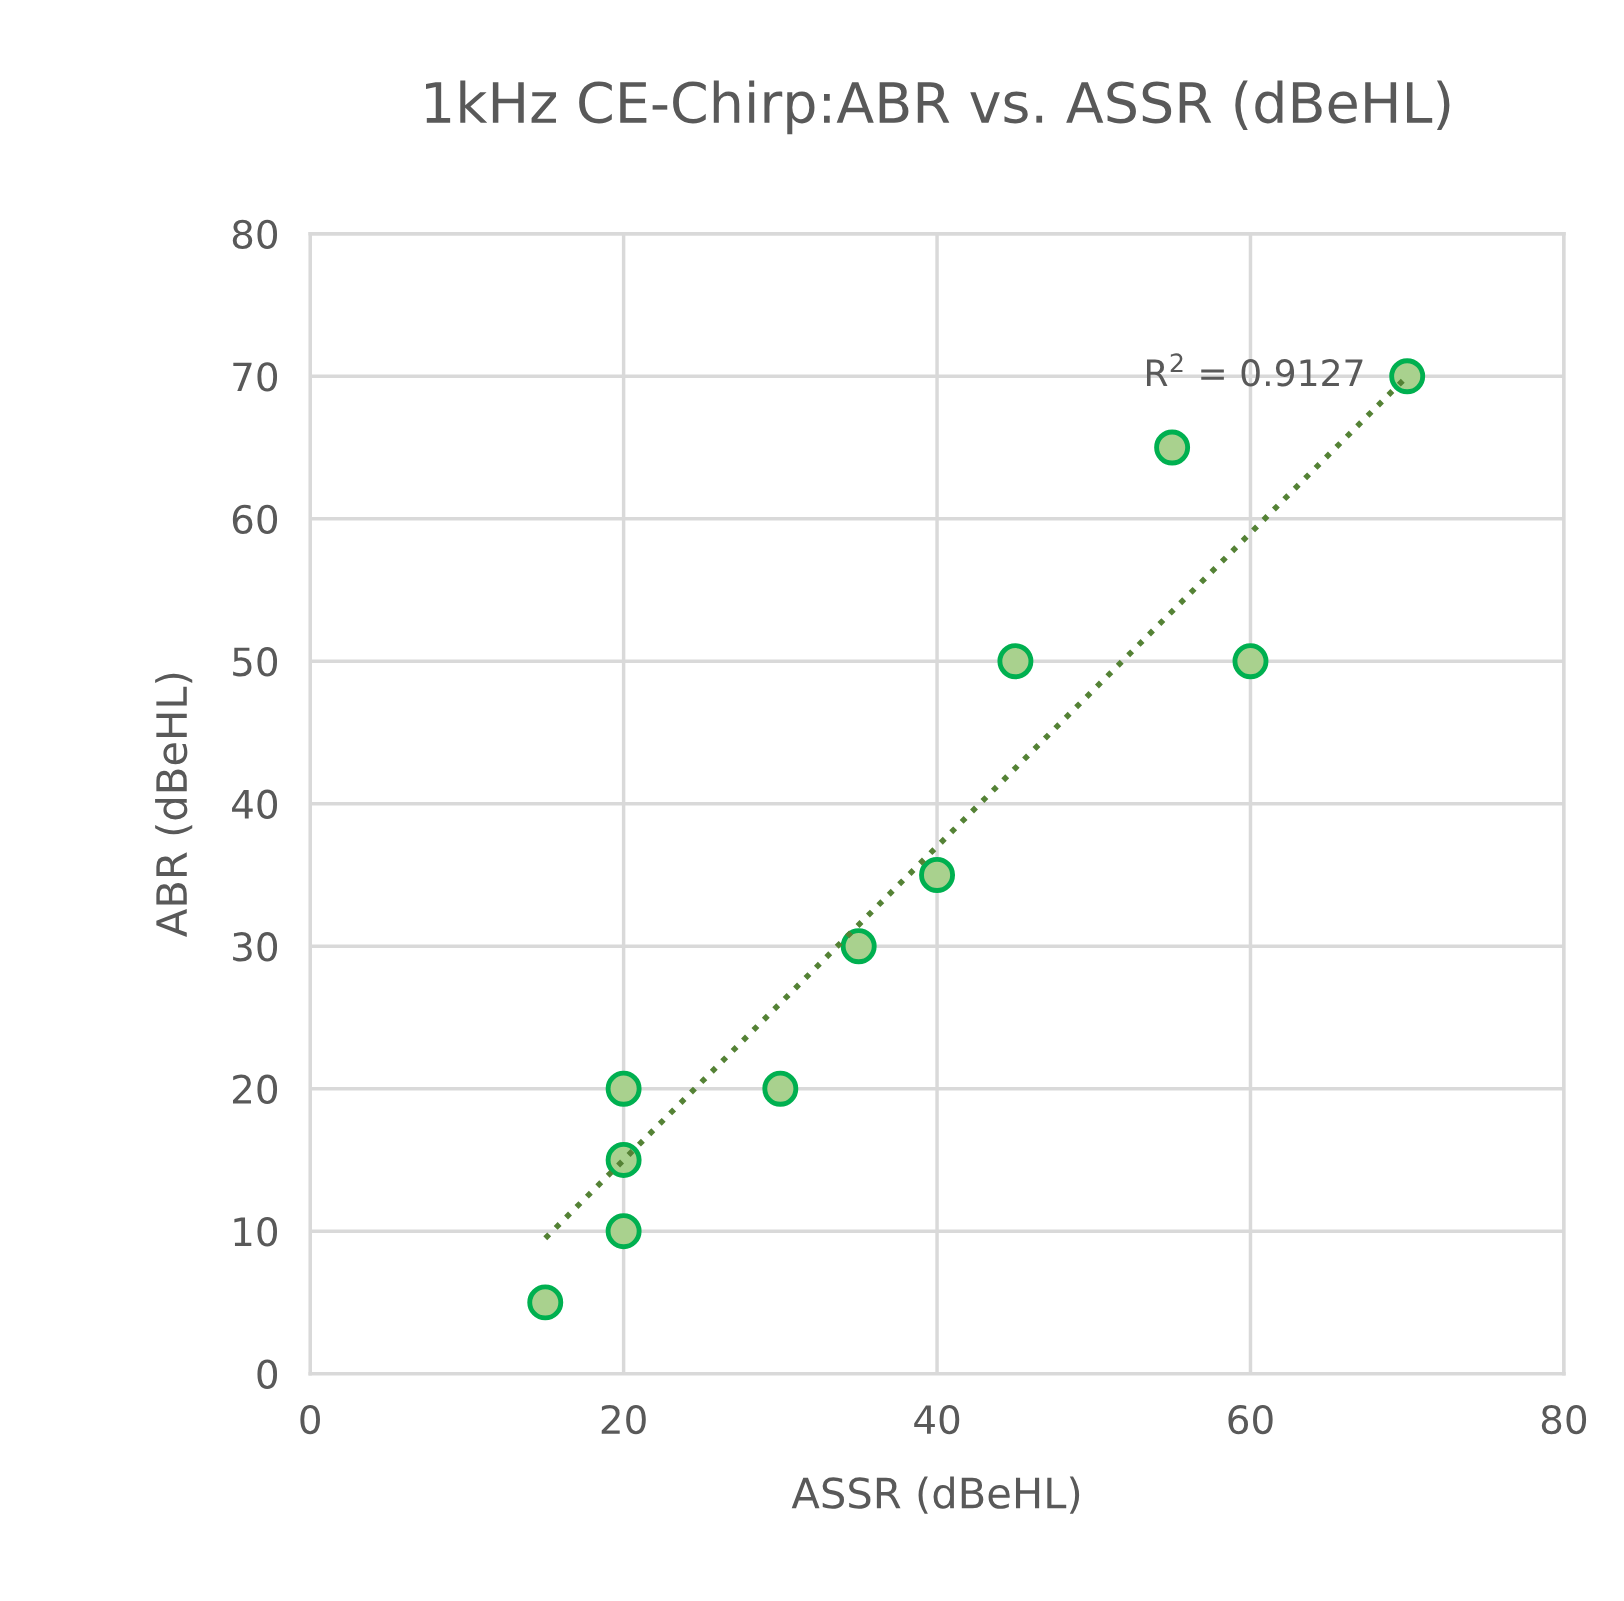 The width and height of the screenshot is (1624, 1601). Describe the element at coordinates (267, 1374) in the screenshot. I see `y-tick-label: 0` at that location.